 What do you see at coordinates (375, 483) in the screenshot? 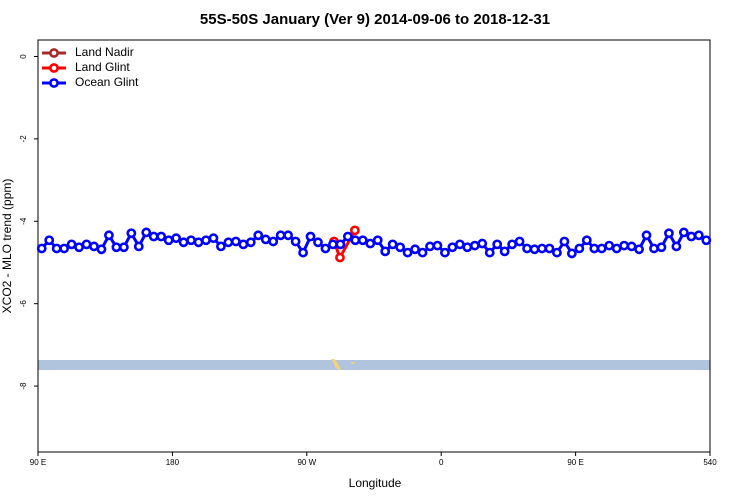
I see `x-axis-label: Longitude` at bounding box center [375, 483].